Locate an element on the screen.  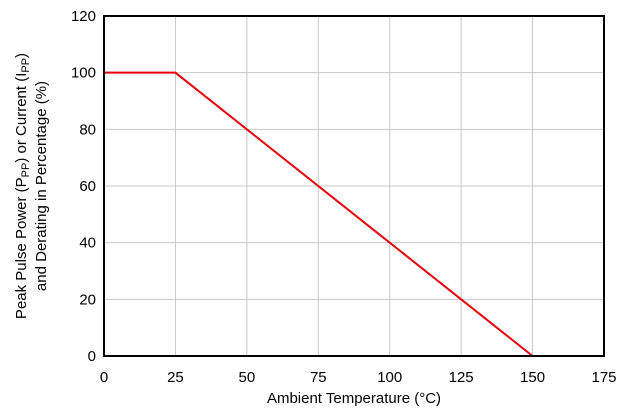
y-title-part-1: Peak Pulse Power (P is located at coordinates (21, 248).